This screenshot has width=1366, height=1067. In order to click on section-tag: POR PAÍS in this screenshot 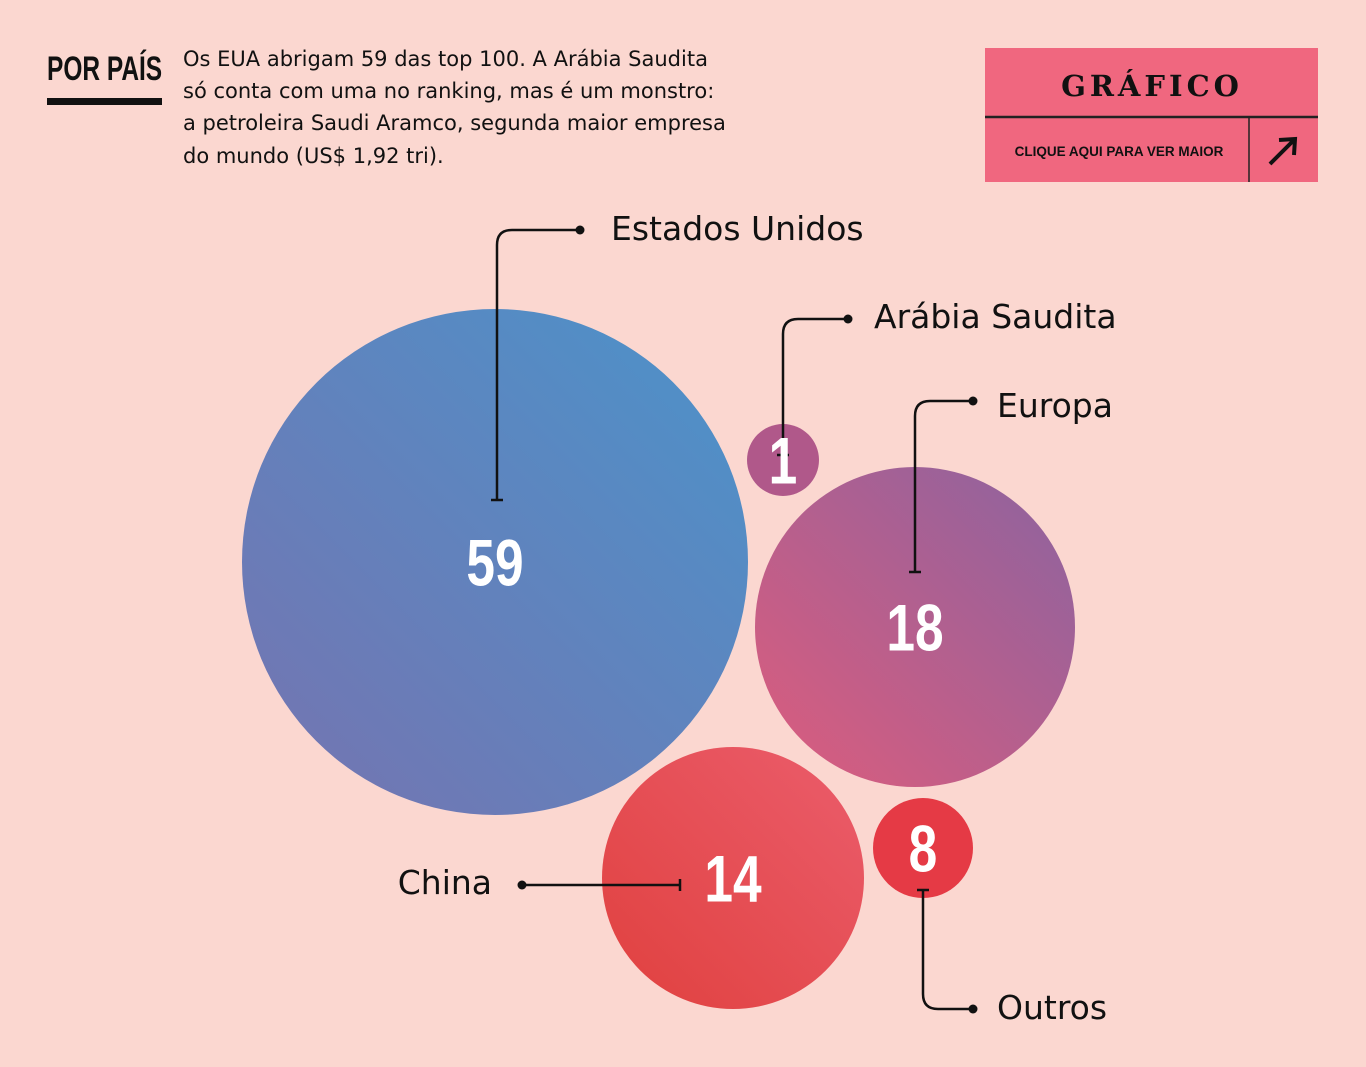, I will do `click(104, 68)`.